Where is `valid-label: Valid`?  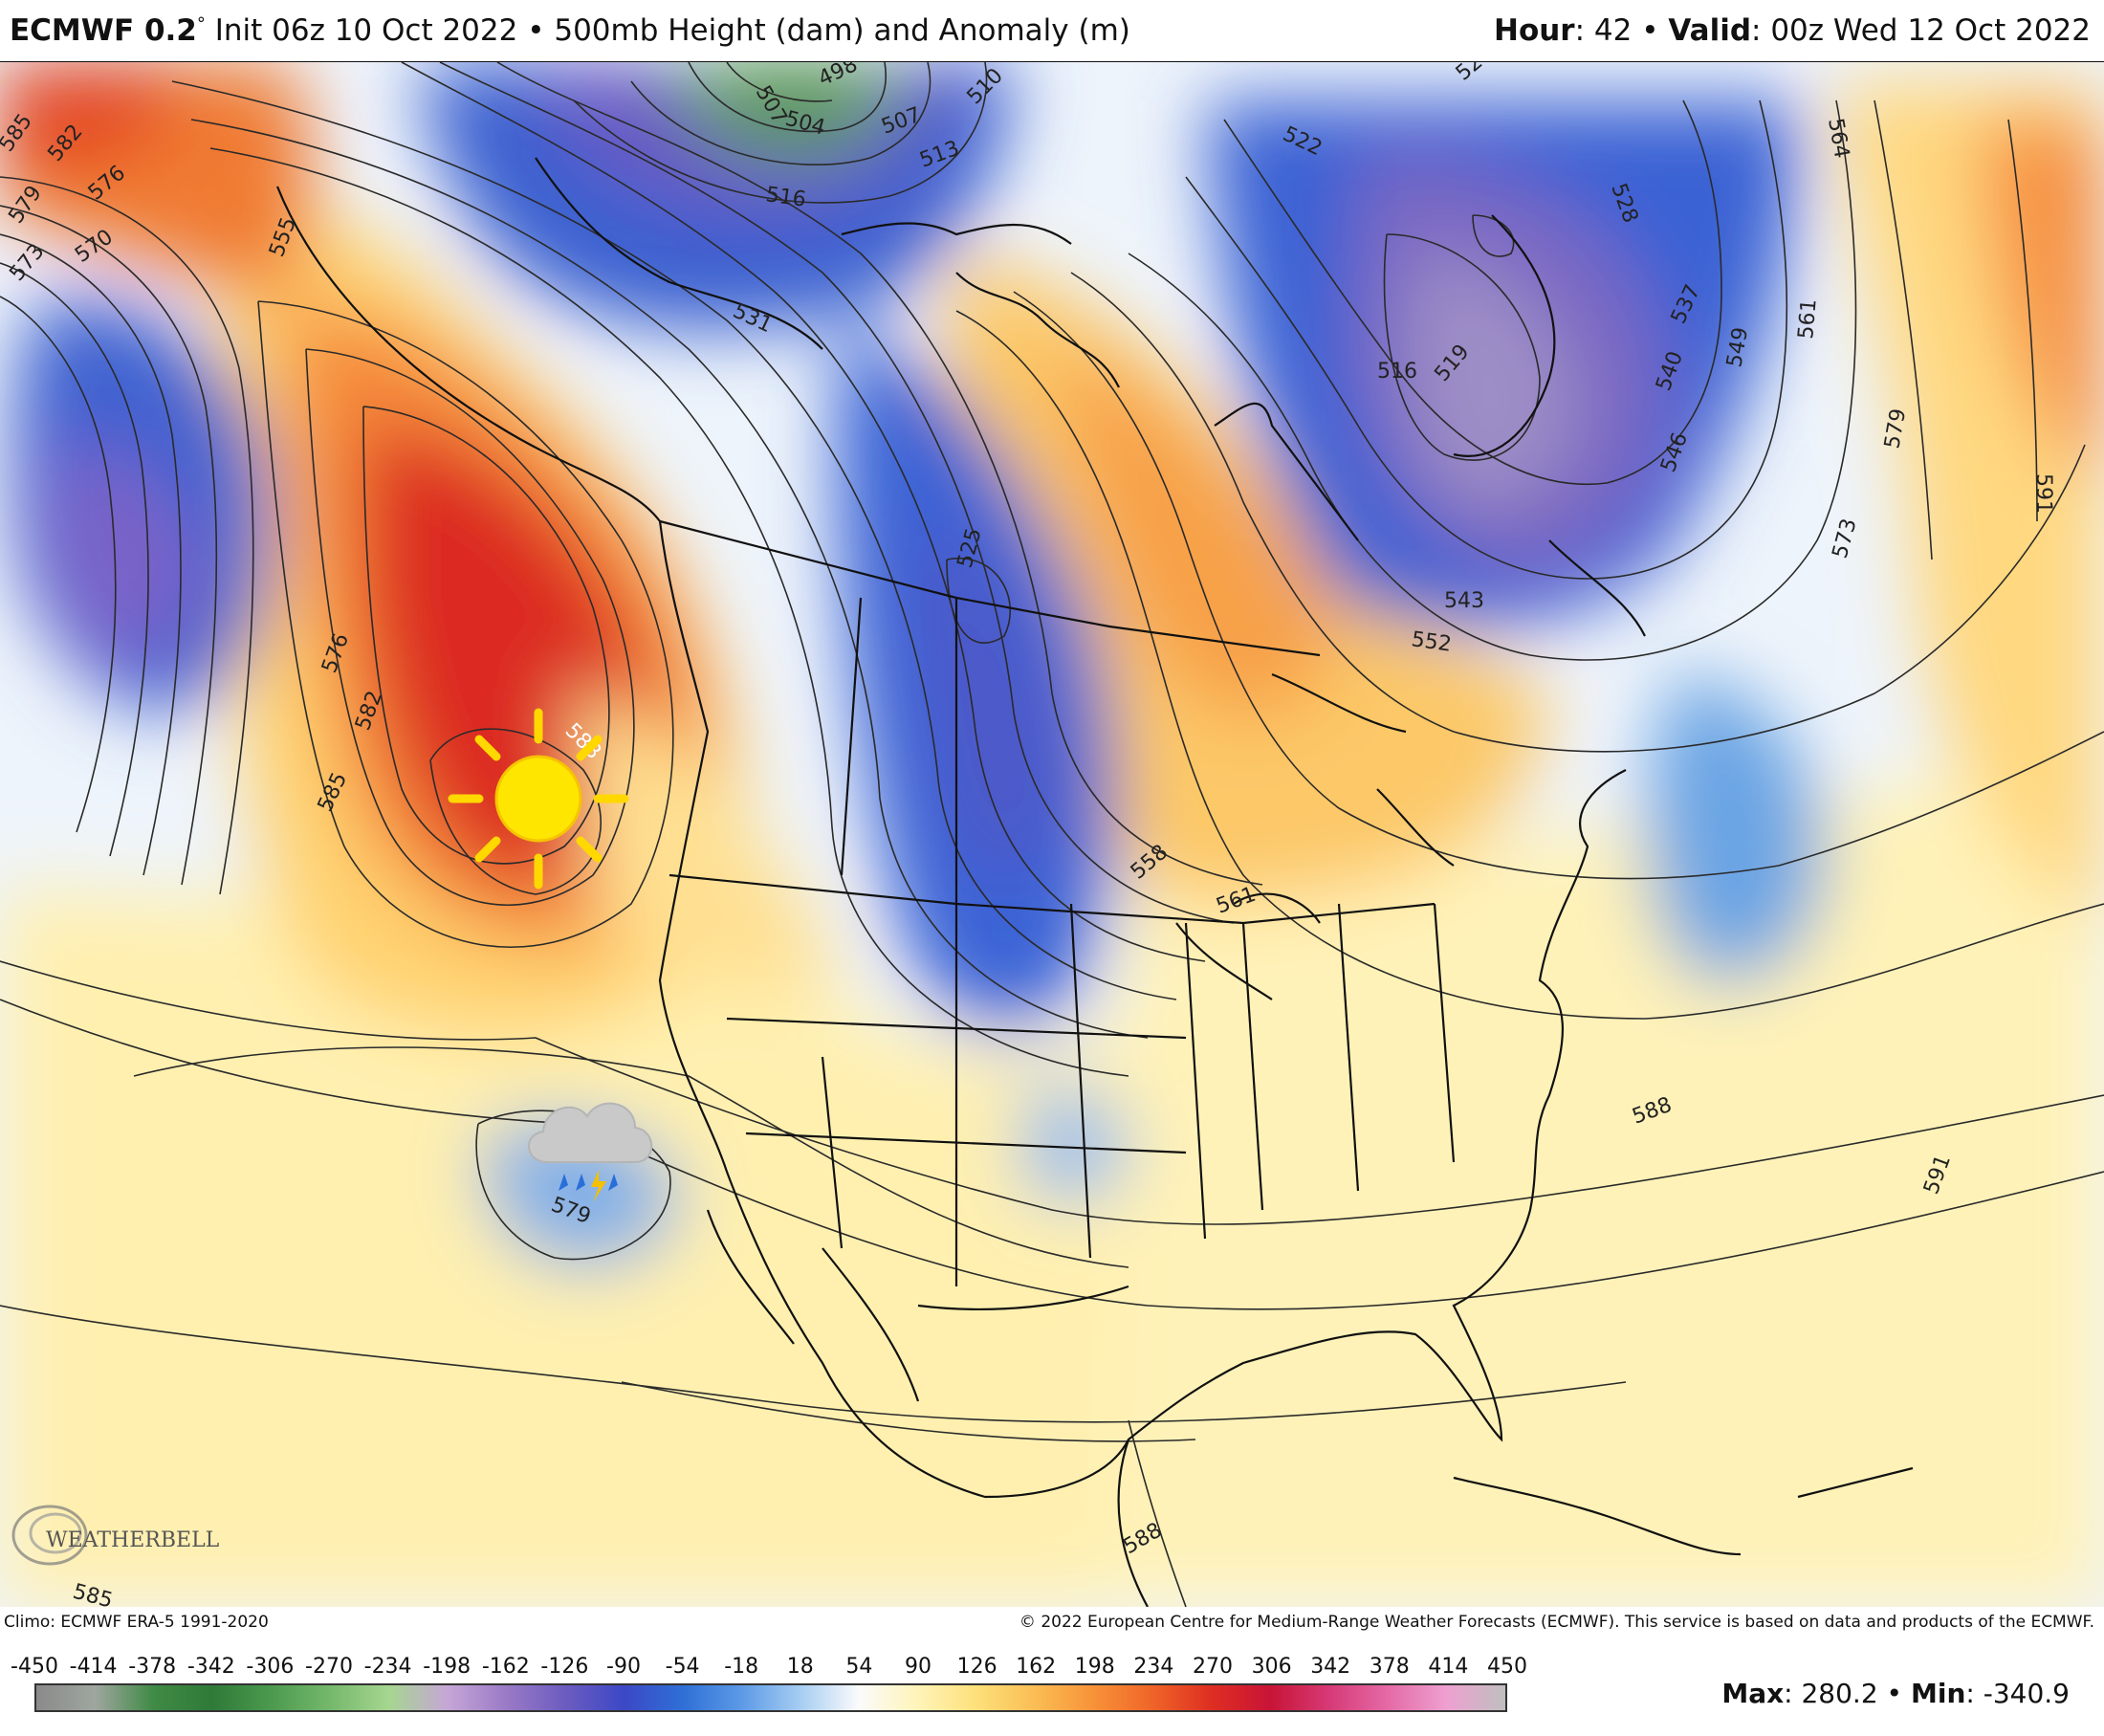
valid-label: Valid is located at coordinates (1710, 30).